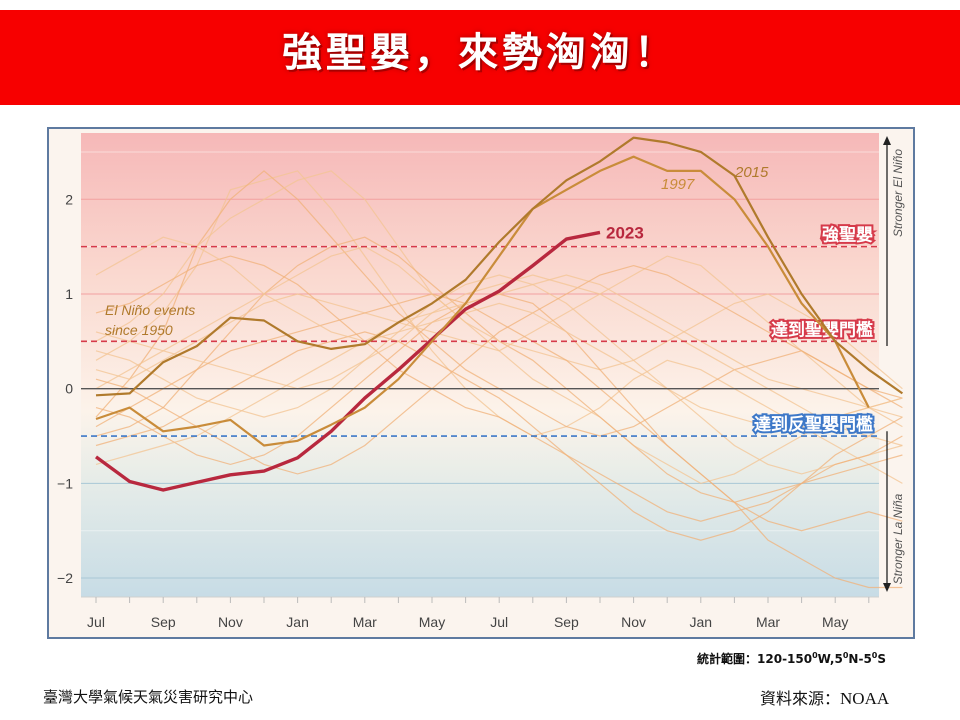 This screenshot has height=720, width=960. What do you see at coordinates (139, 330) in the screenshot?
I see `annotation-events: since 1950` at bounding box center [139, 330].